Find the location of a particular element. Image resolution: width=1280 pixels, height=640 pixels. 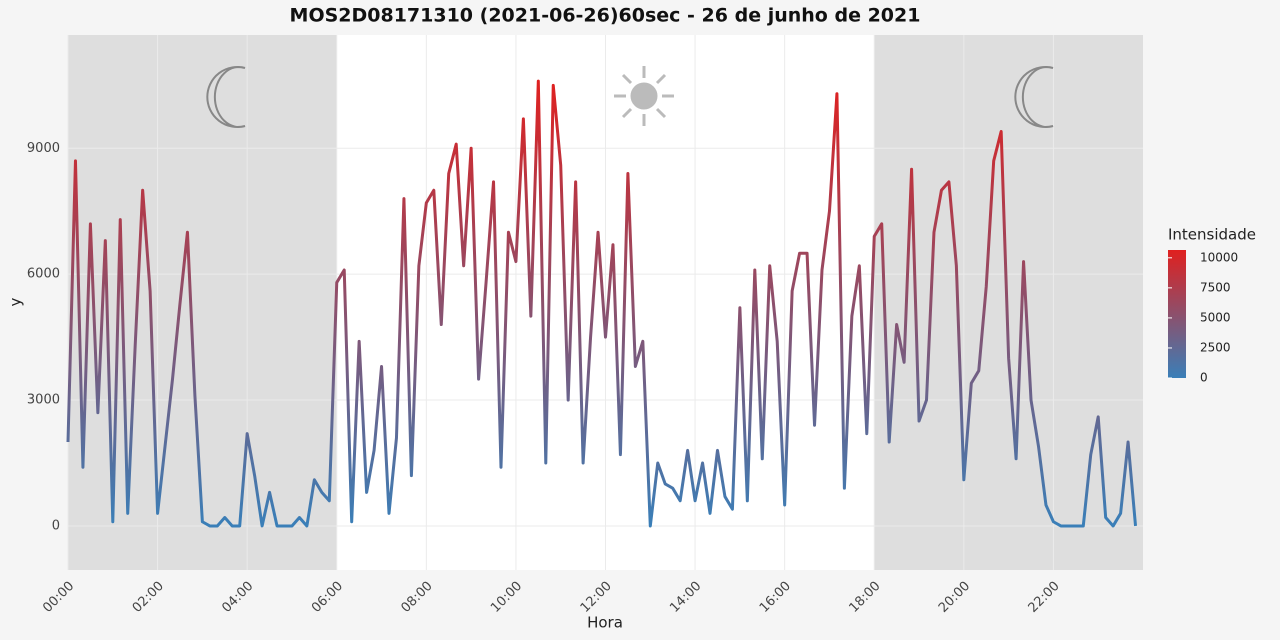

sun-icon is located at coordinates (644, 96).